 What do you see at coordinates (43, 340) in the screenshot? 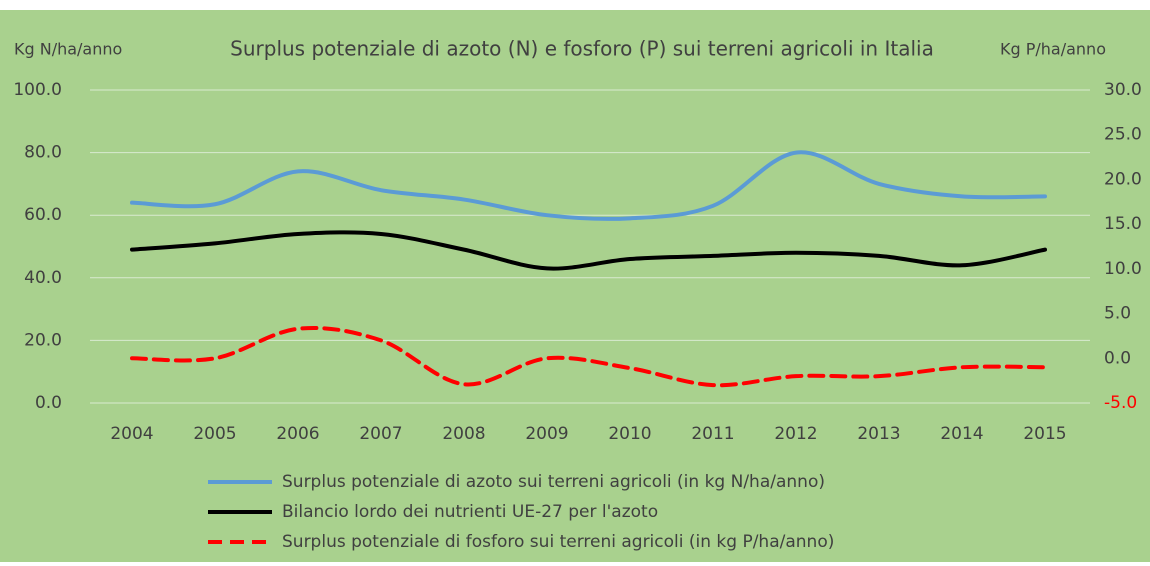
I see `y-tick-label: 20.0` at bounding box center [43, 340].